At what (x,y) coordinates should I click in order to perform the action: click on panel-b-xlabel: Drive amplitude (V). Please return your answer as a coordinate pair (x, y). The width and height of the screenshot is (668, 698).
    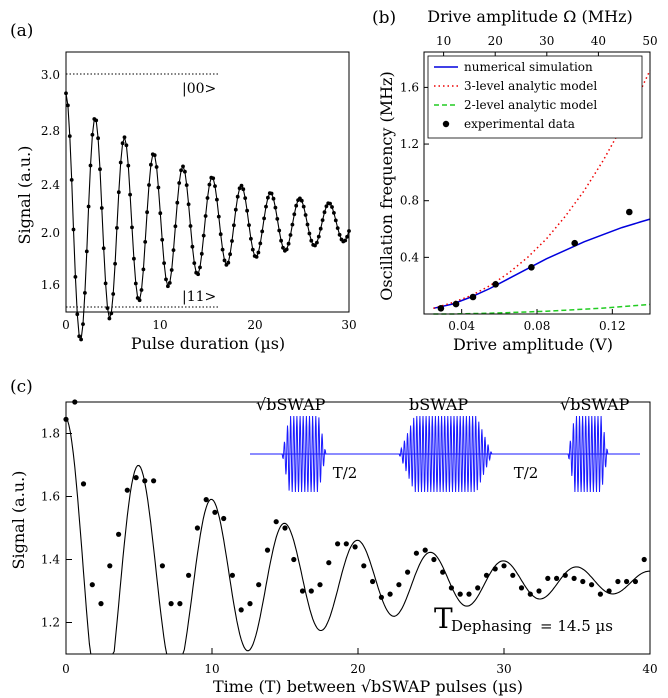
    Looking at the image, I should click on (533, 344).